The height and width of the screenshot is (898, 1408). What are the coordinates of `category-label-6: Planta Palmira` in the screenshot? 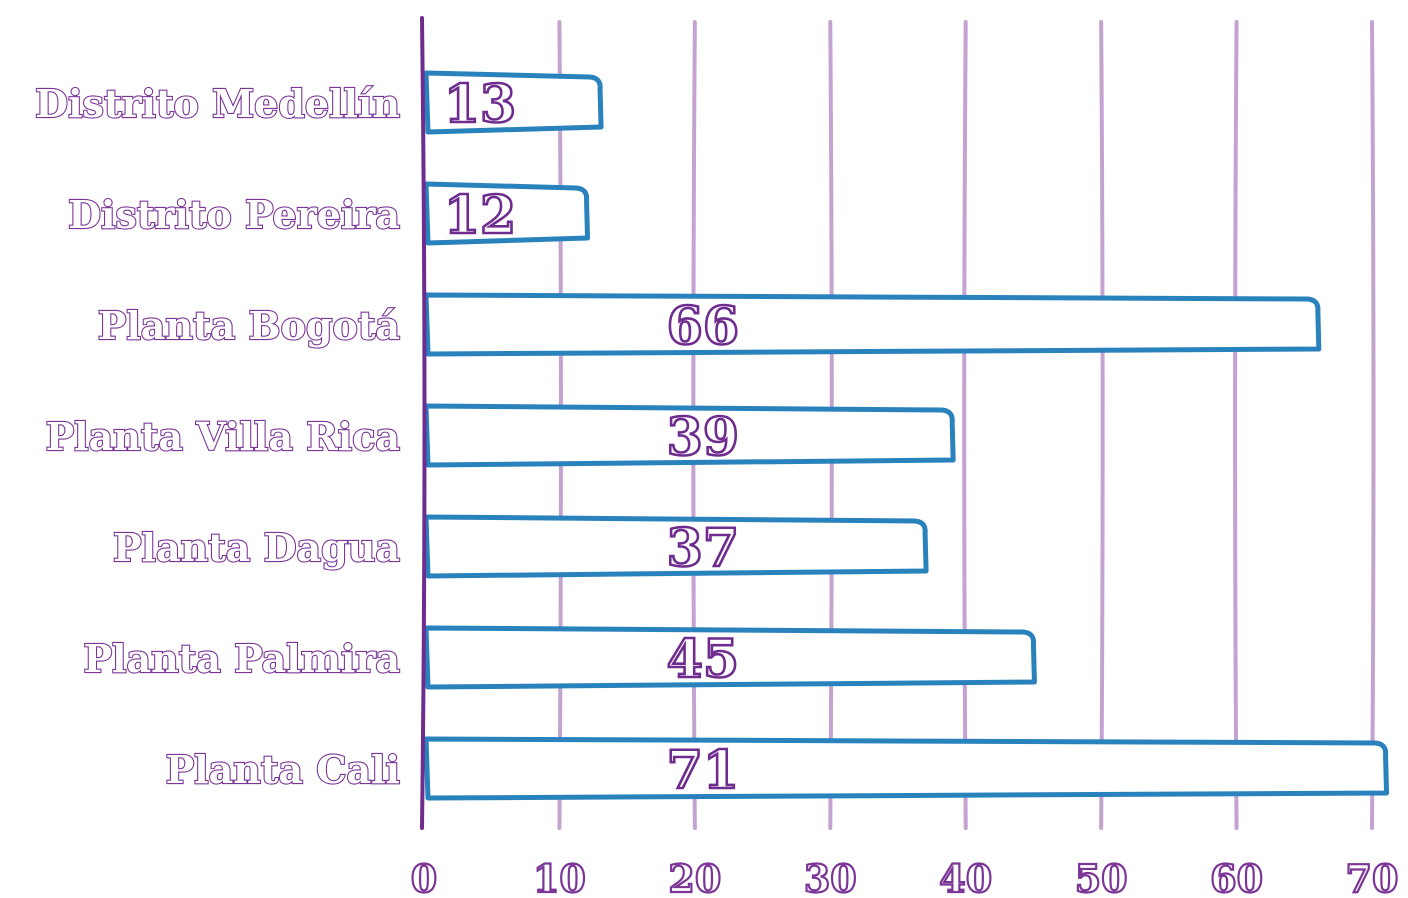 It's located at (241, 658).